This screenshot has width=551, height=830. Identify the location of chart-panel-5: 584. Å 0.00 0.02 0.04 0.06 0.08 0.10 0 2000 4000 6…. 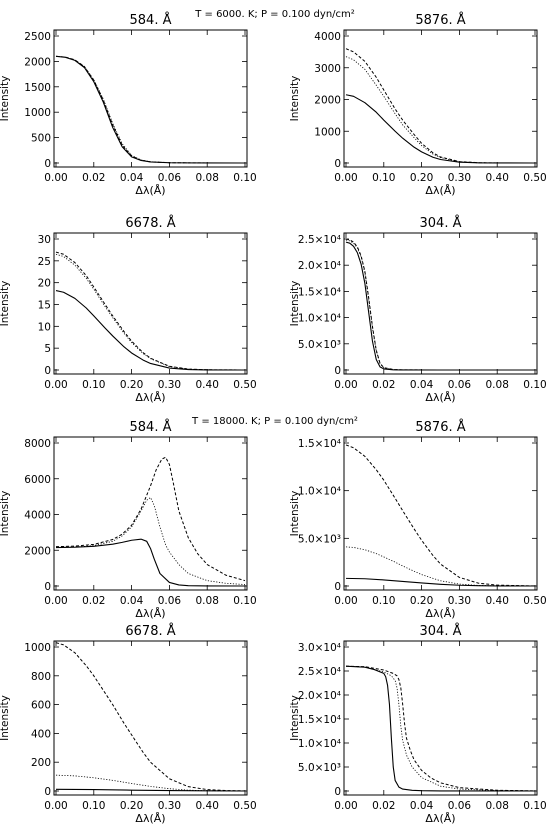
(128, 519).